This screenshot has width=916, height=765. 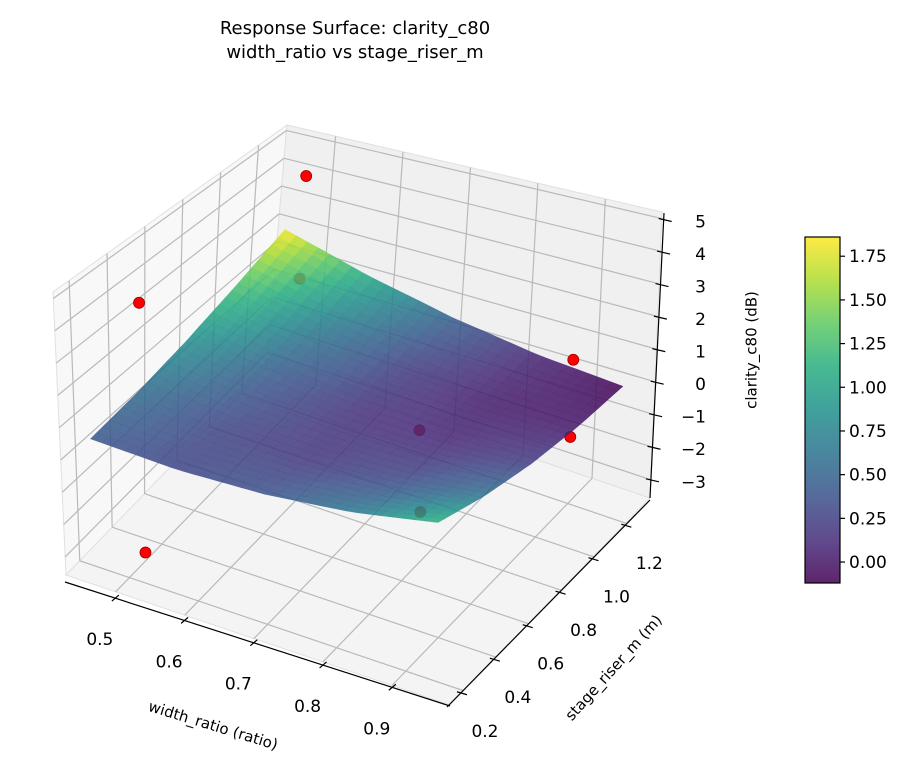 I want to click on z-tick-label: 2, so click(x=700, y=320).